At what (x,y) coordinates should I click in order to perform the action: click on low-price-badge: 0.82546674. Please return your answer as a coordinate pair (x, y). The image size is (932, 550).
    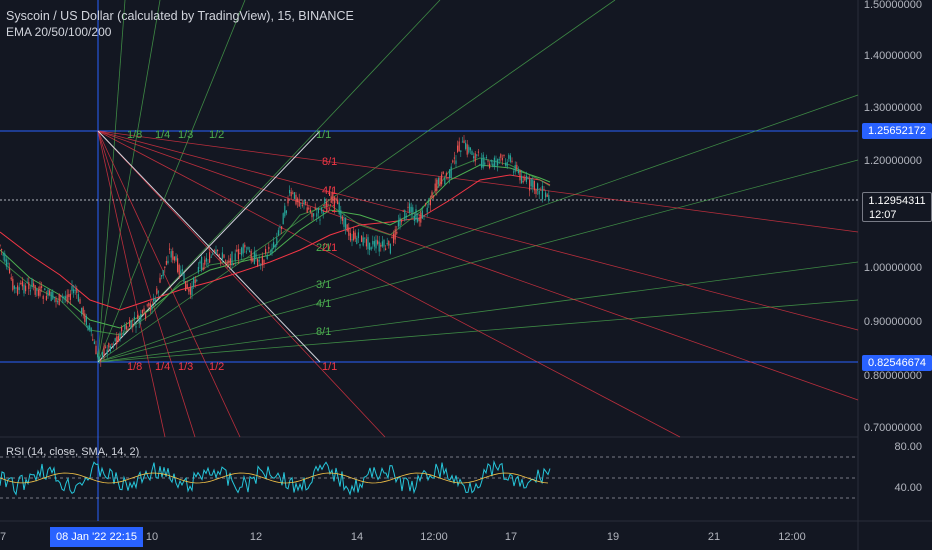
    Looking at the image, I should click on (897, 363).